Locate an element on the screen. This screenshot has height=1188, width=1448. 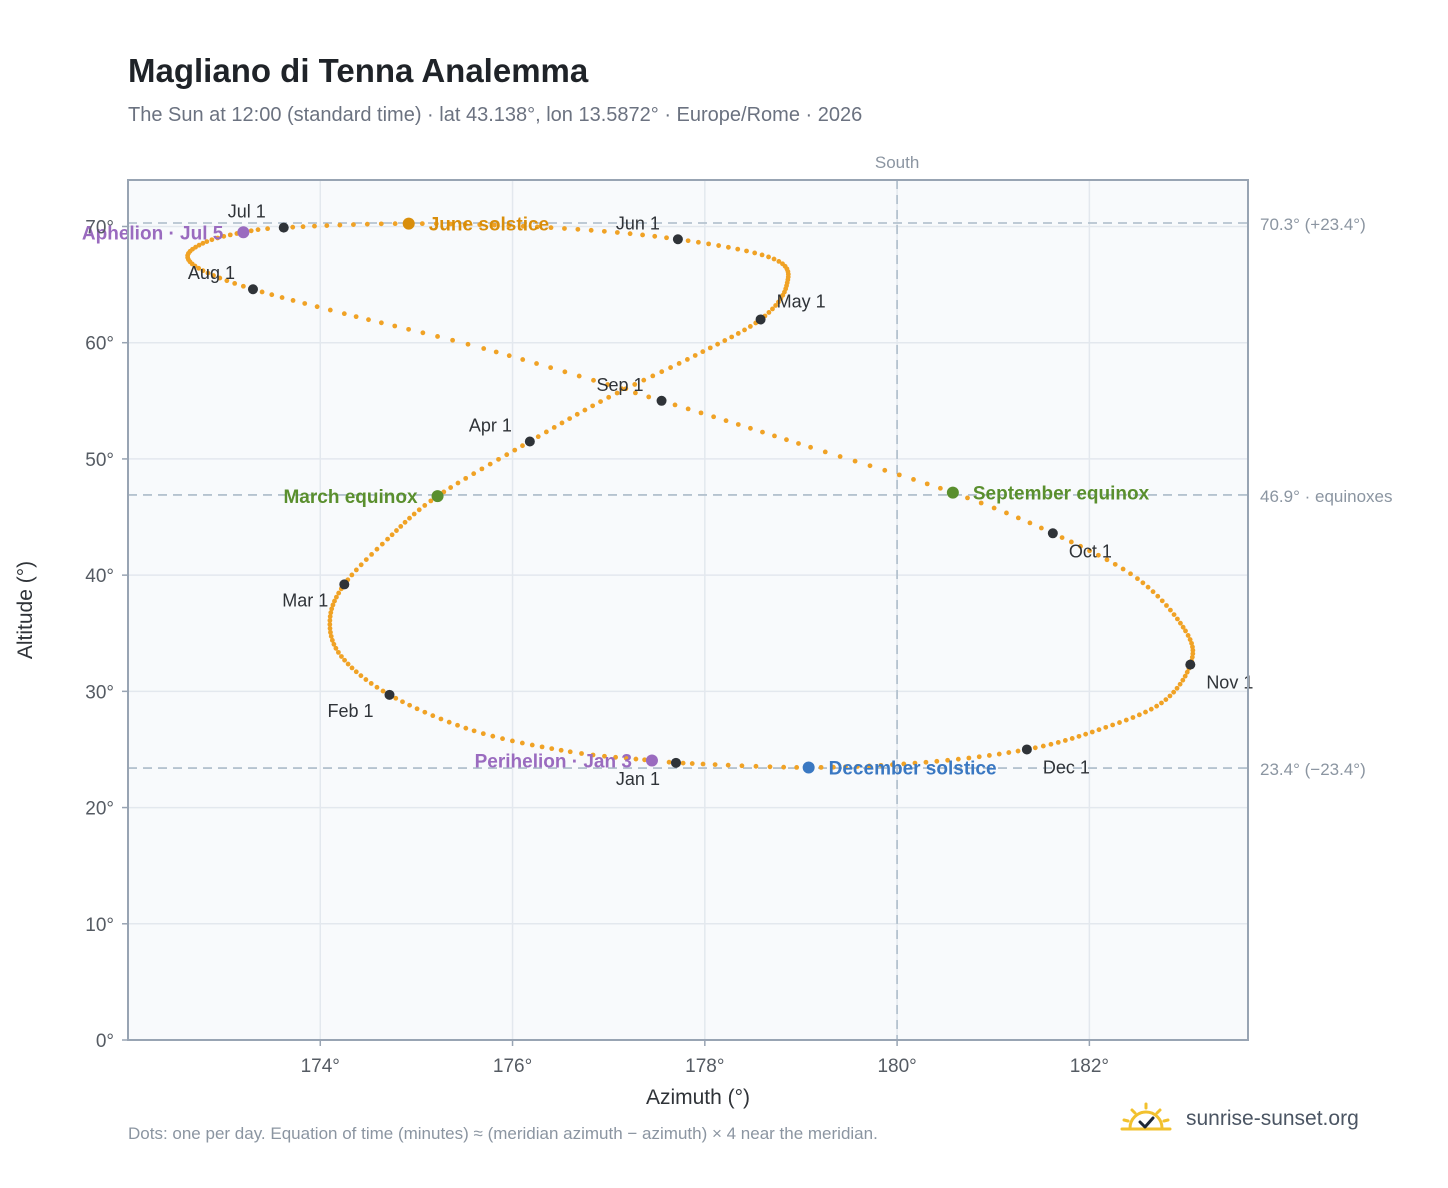
reference-line-label: 23.4° (−23.4°) is located at coordinates (1313, 769).